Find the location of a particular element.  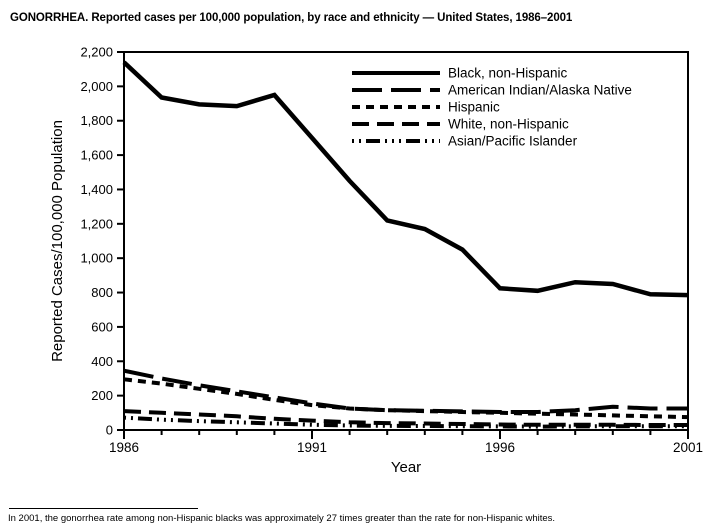

y-tick-label: 1,400 is located at coordinates (96, 189).